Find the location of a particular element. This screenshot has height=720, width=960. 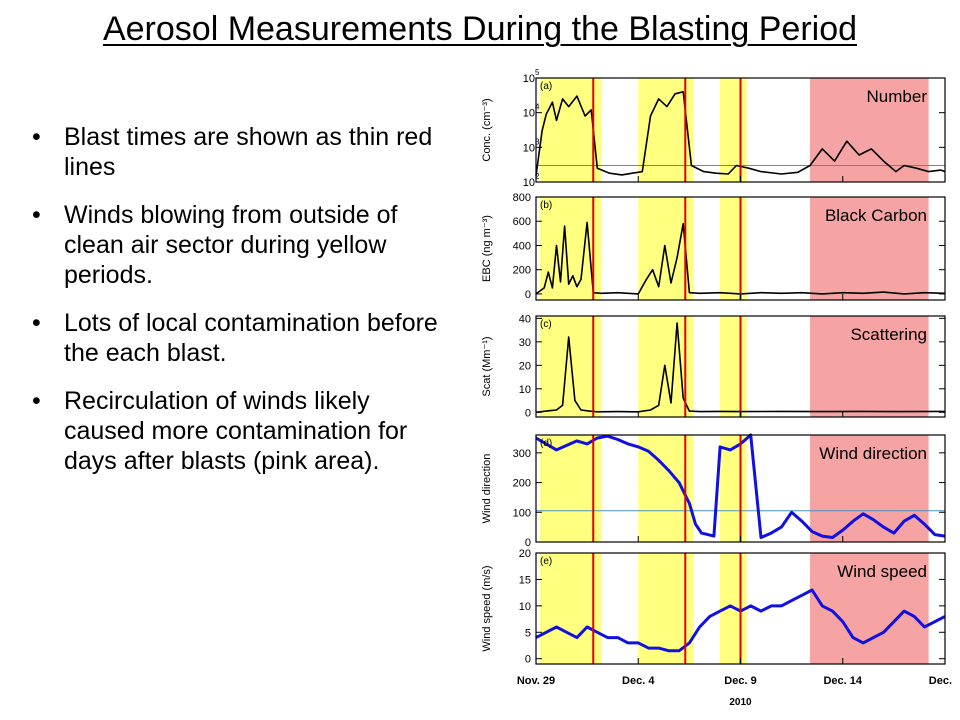

panel-tag: (c) is located at coordinates (546, 324).